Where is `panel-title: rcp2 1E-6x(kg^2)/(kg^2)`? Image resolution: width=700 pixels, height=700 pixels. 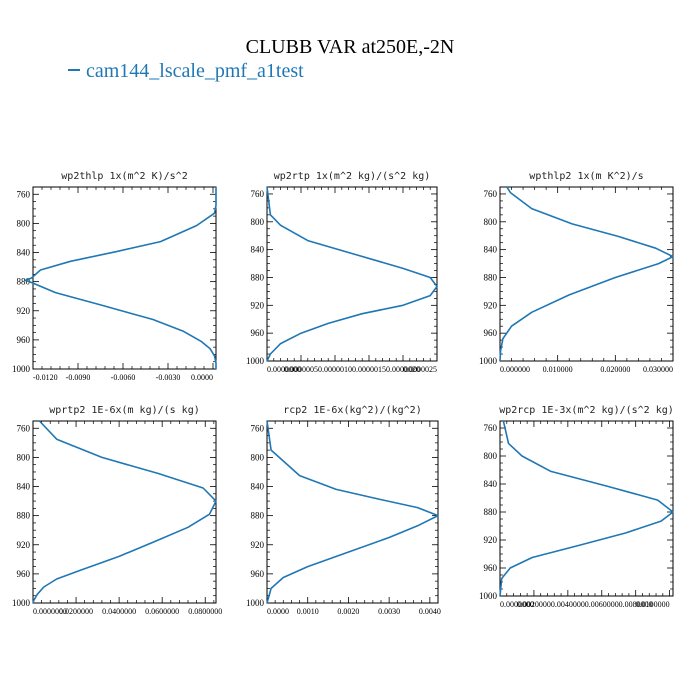 panel-title: rcp2 1E-6x(kg^2)/(kg^2) is located at coordinates (352, 410).